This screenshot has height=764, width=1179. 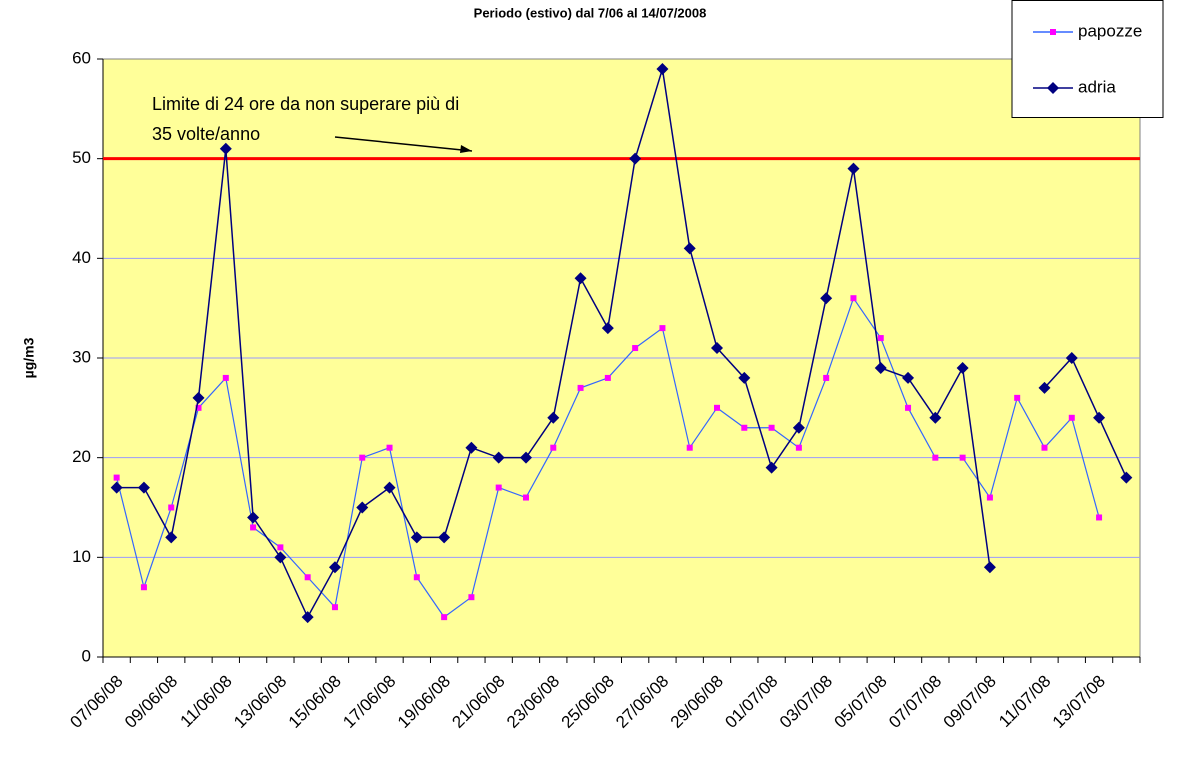 What do you see at coordinates (81, 157) in the screenshot?
I see `y-tick-label: 50` at bounding box center [81, 157].